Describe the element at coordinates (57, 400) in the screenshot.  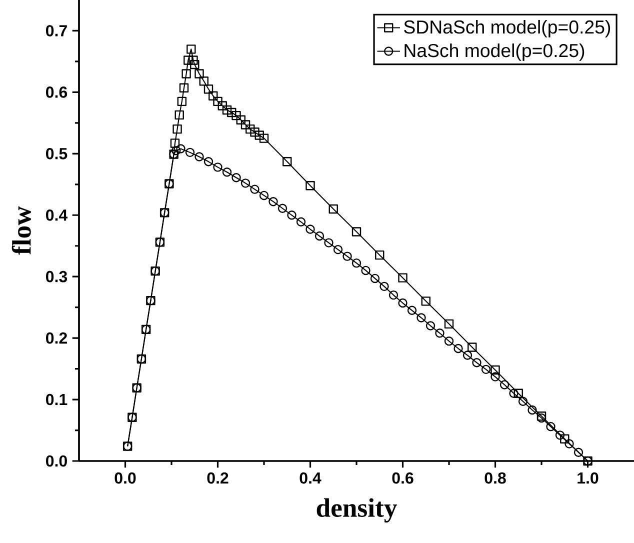
I see `y-tick-label: 0.1` at that location.